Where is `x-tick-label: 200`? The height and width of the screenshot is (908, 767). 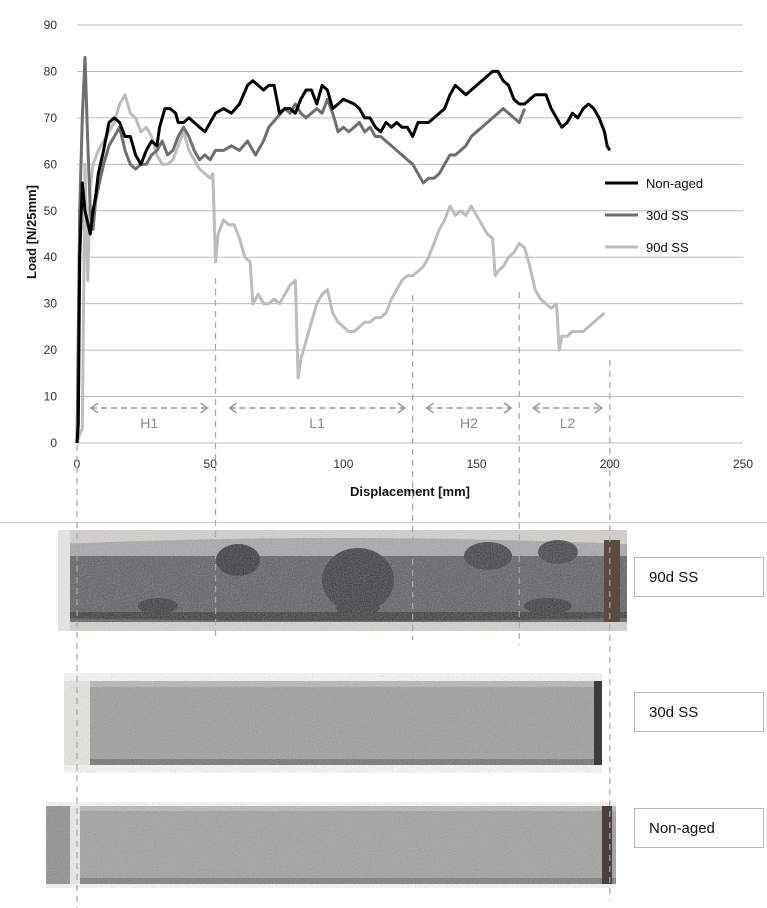 x-tick-label: 200 is located at coordinates (610, 464).